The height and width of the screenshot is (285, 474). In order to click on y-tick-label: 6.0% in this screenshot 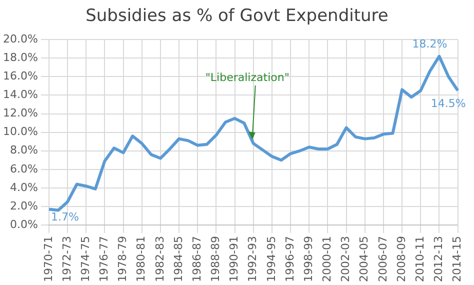, I will do `click(24, 169)`.